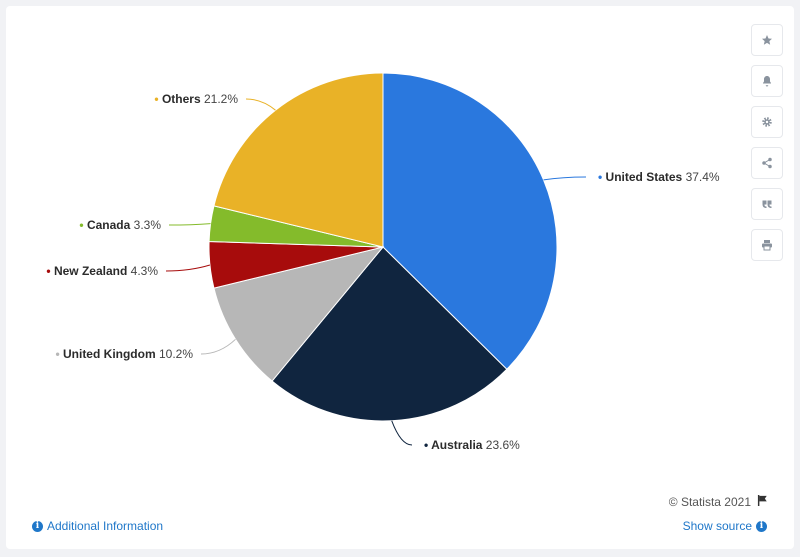 This screenshot has width=800, height=557. Describe the element at coordinates (220, 99) in the screenshot. I see `slice-label-value: 21.2%` at that location.